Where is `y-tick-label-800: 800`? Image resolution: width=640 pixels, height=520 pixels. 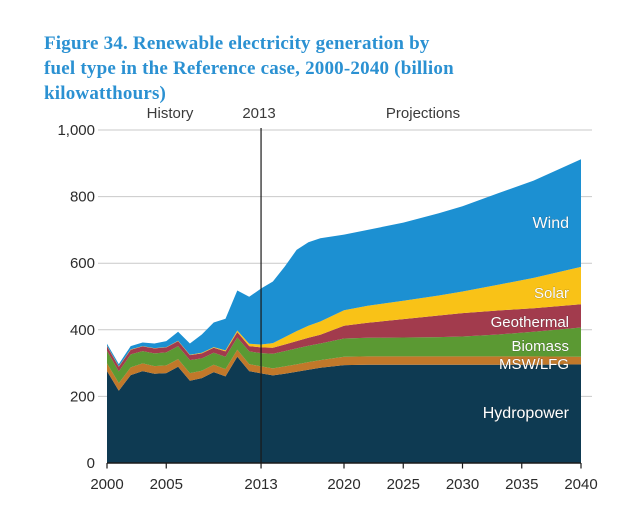 y-tick-label-800: 800 is located at coordinates (82, 197).